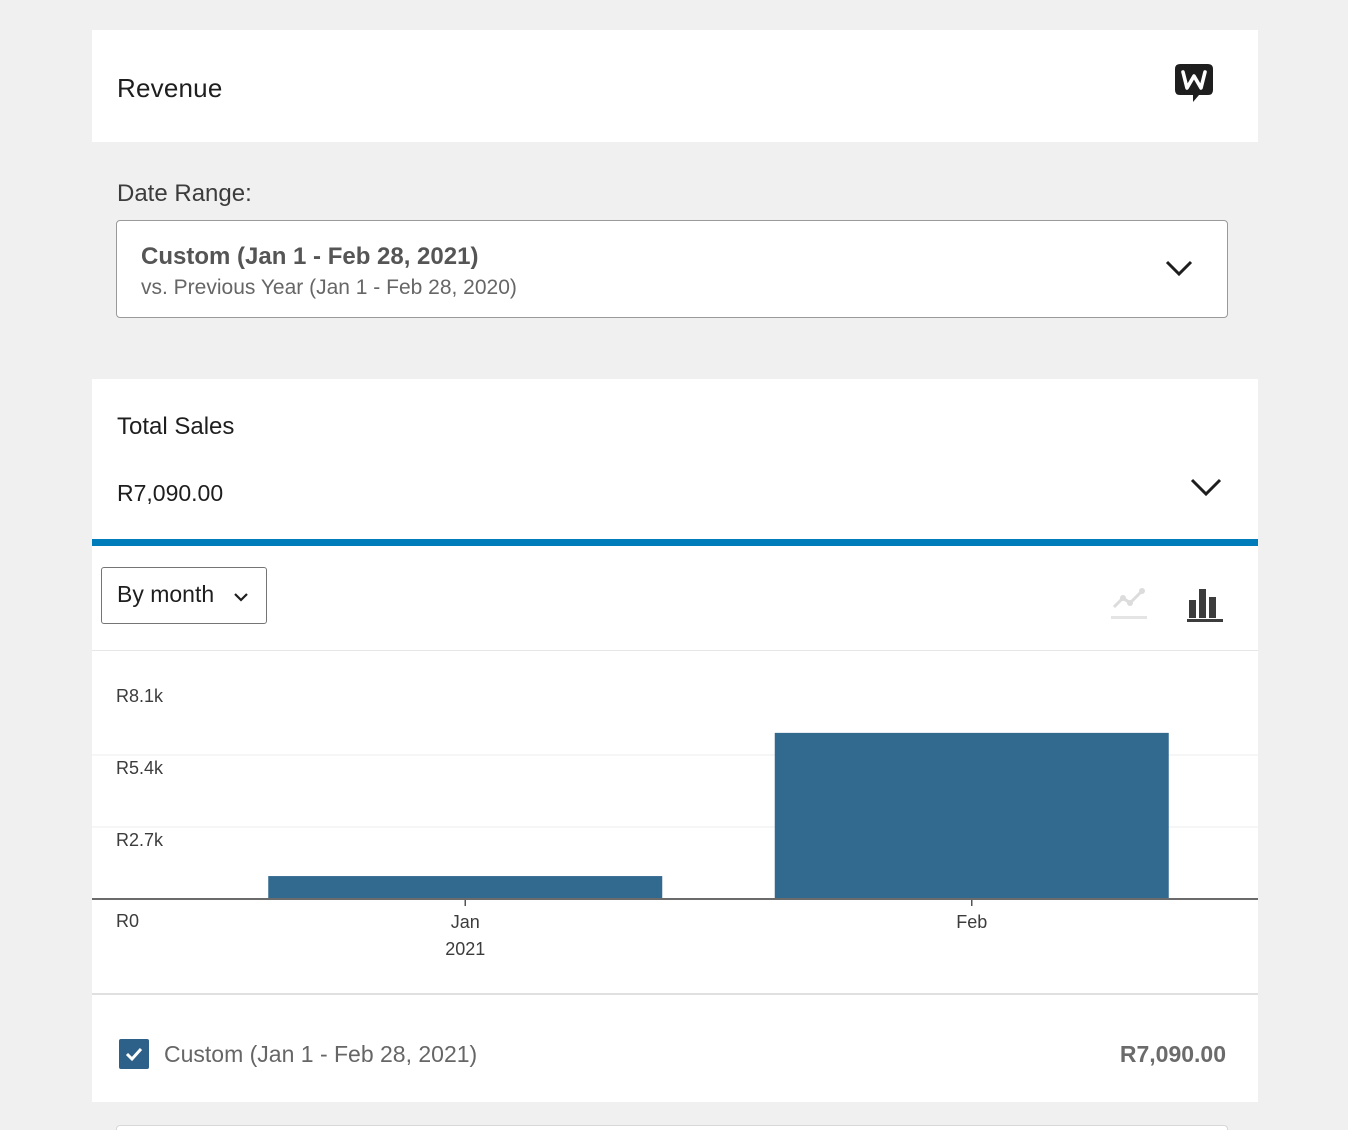 The image size is (1348, 1130). Describe the element at coordinates (184, 193) in the screenshot. I see `date-range-label: Date Range:` at that location.